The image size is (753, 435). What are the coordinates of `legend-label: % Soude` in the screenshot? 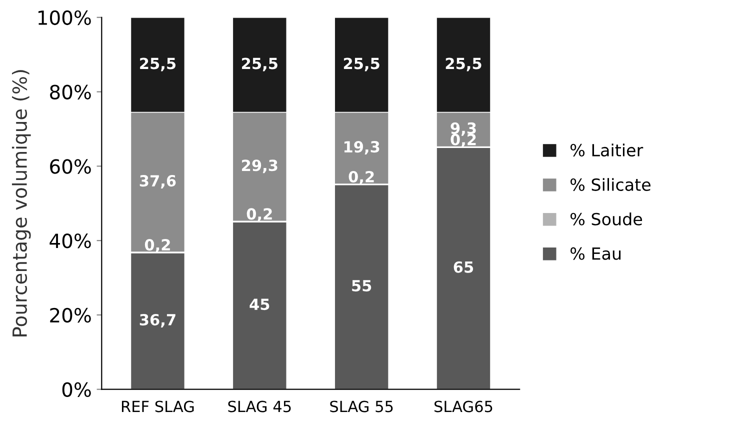 It's located at (606, 219).